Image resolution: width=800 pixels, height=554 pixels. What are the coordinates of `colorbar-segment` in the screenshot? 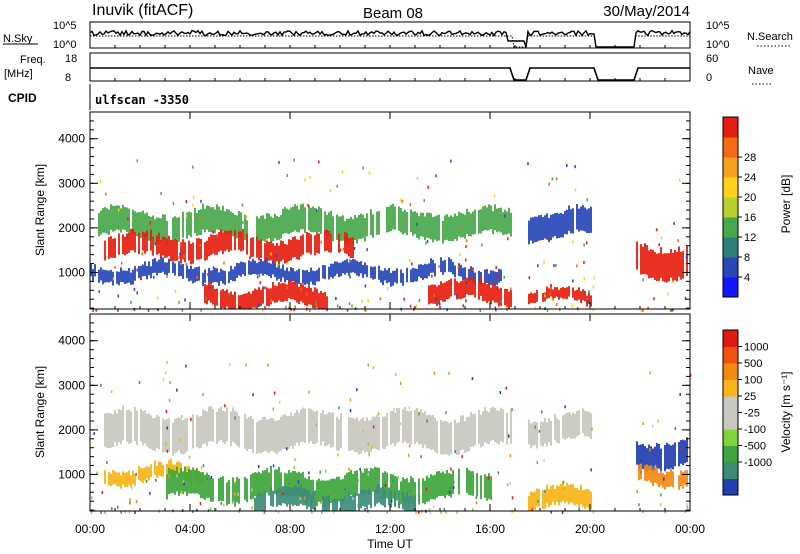 It's located at (730, 287).